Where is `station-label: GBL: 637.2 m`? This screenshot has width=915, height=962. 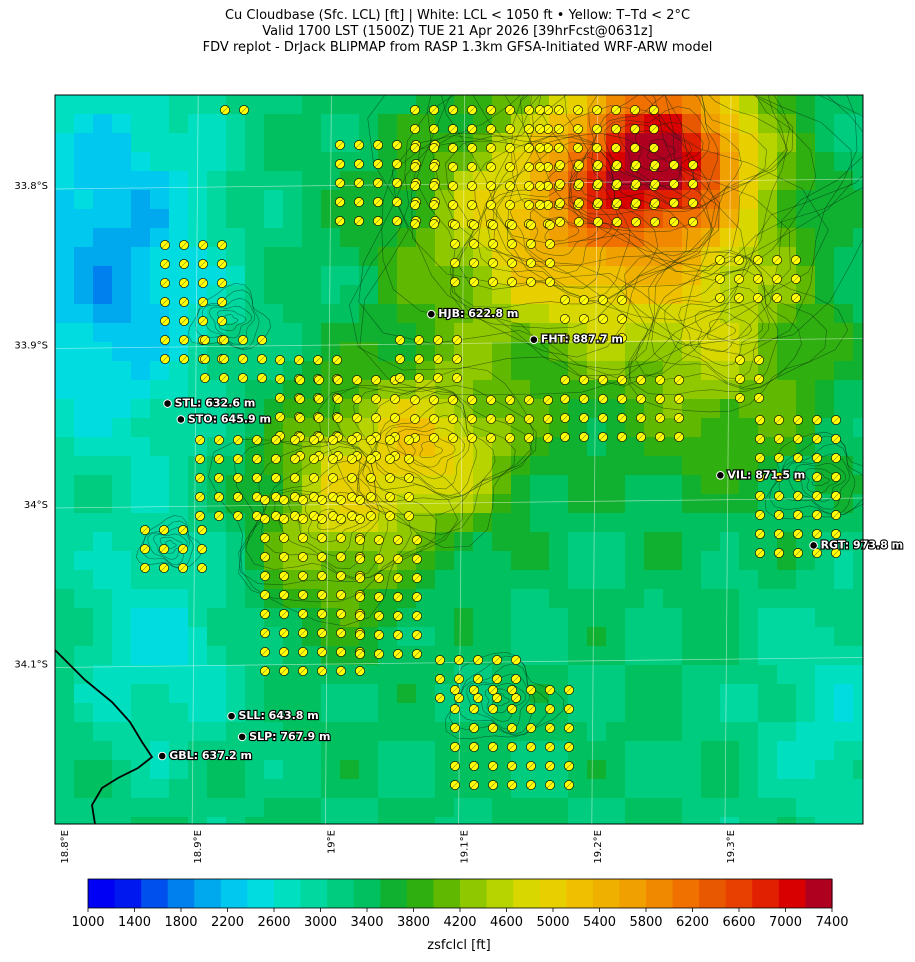
station-label: GBL: 637.2 m is located at coordinates (210, 755).